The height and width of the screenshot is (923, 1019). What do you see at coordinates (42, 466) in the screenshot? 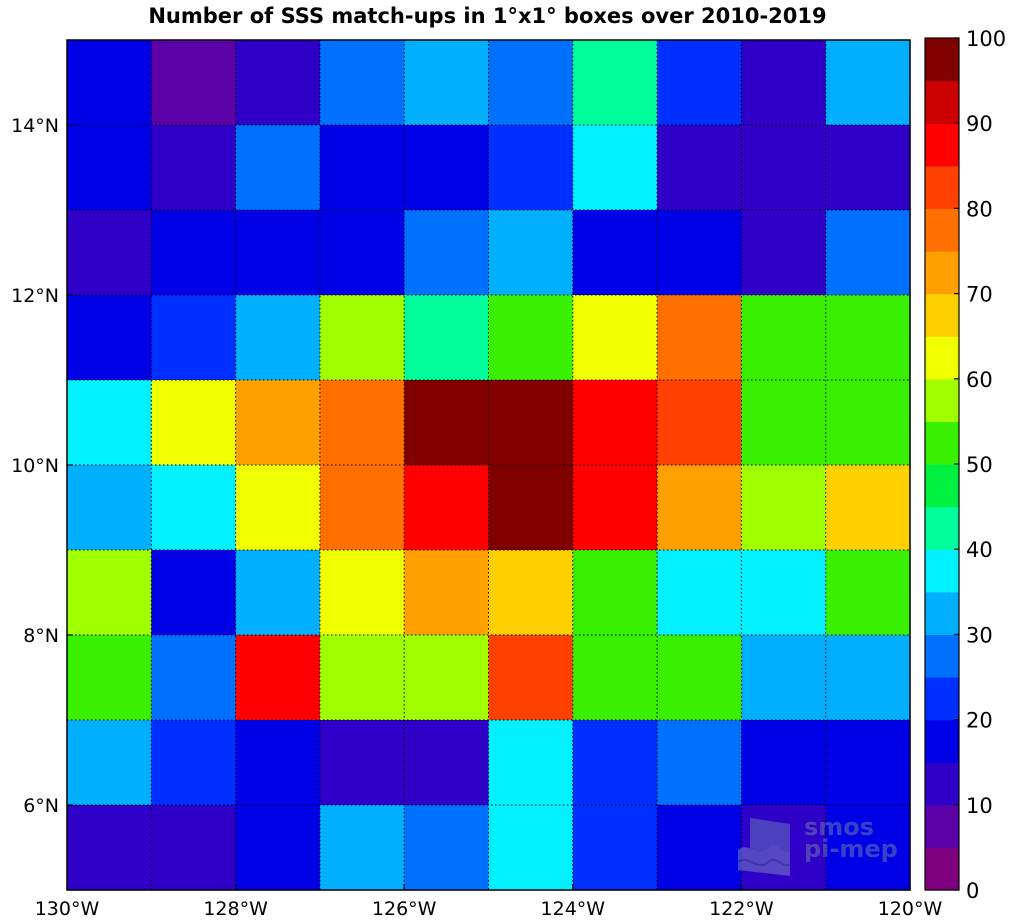
I see `y-axis: 6°N 8°N 10°N 12°N 14°N` at bounding box center [42, 466].